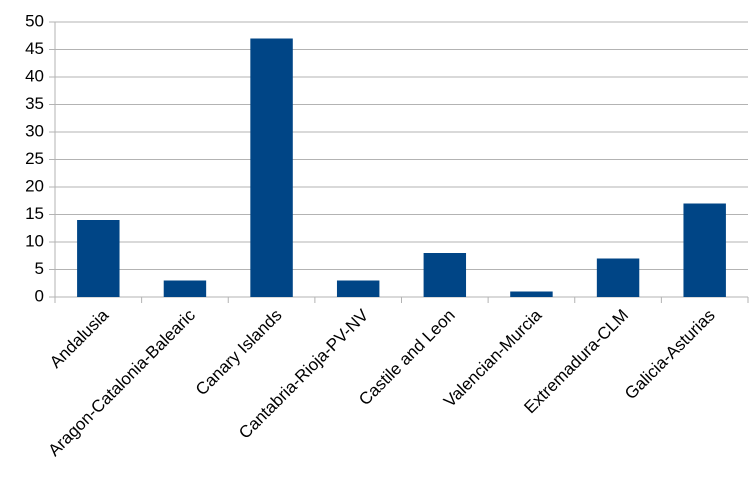 The width and height of the screenshot is (756, 499). What do you see at coordinates (670, 355) in the screenshot?
I see `x-tick-label: Galicia-Asturias` at bounding box center [670, 355].